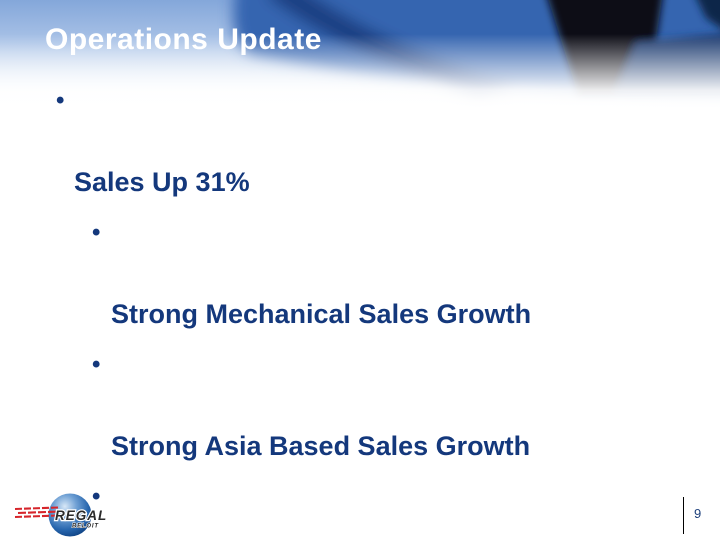 The width and height of the screenshot is (720, 540). What do you see at coordinates (183, 39) in the screenshot?
I see `slide-title: Operations Update` at bounding box center [183, 39].